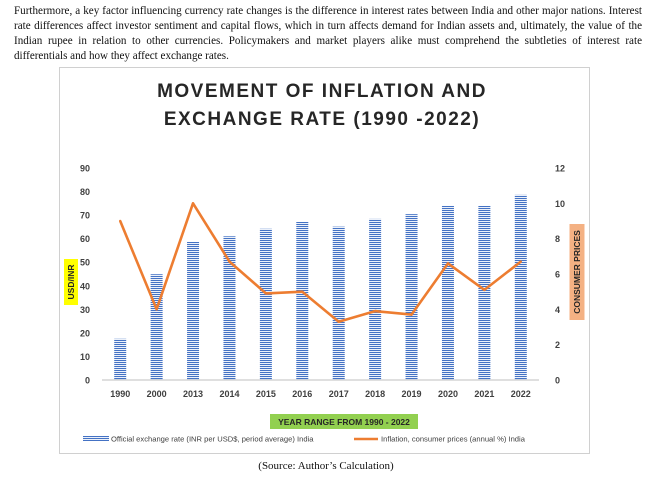 This screenshot has height=481, width=652. Describe the element at coordinates (85, 263) in the screenshot. I see `y-tick-label: 50` at that location.